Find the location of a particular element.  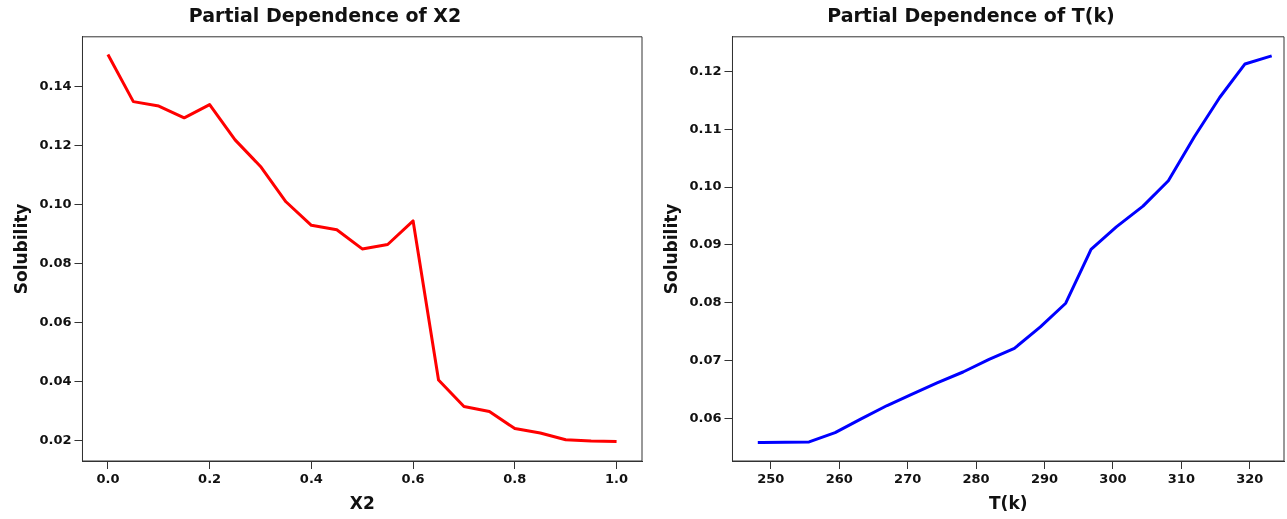

x-tick-label: 320 is located at coordinates (1250, 479).